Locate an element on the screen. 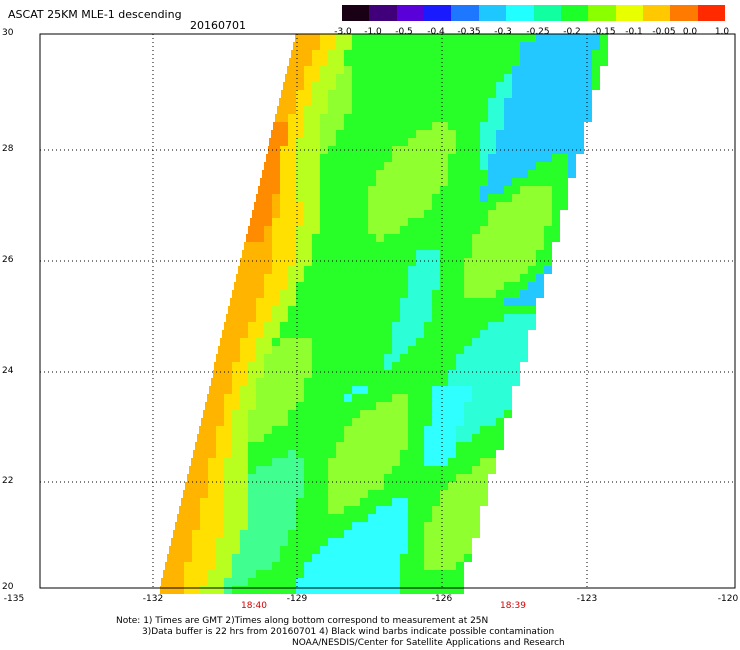 Image resolution: width=740 pixels, height=650 pixels. colorbar-swatch is located at coordinates (684, 13).